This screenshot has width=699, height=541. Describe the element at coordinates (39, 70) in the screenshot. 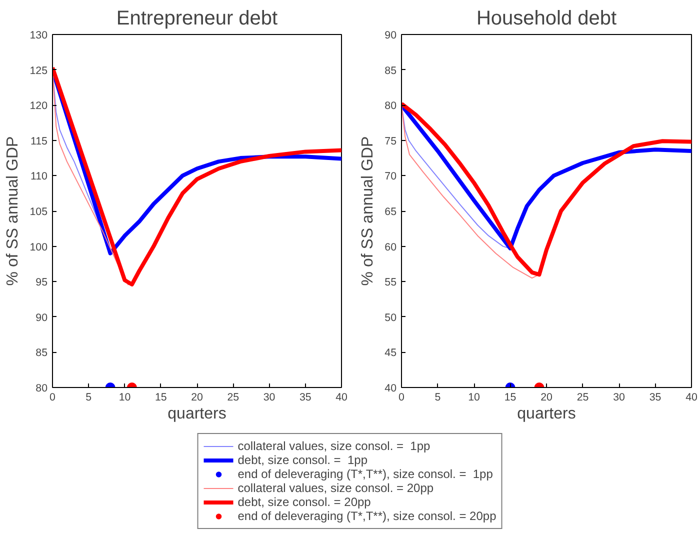

I see `y-tick-label: 125` at that location.